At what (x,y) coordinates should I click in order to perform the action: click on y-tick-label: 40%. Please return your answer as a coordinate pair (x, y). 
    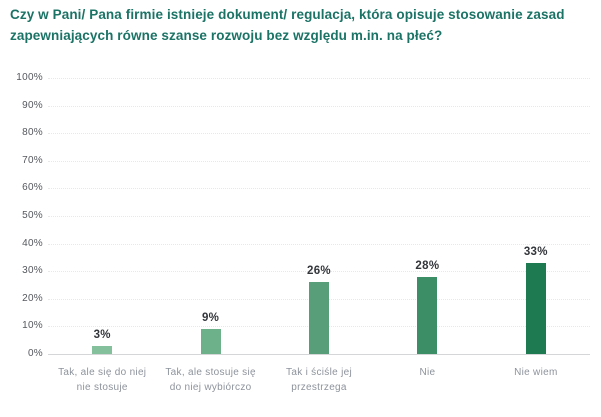
    Looking at the image, I should click on (32, 243).